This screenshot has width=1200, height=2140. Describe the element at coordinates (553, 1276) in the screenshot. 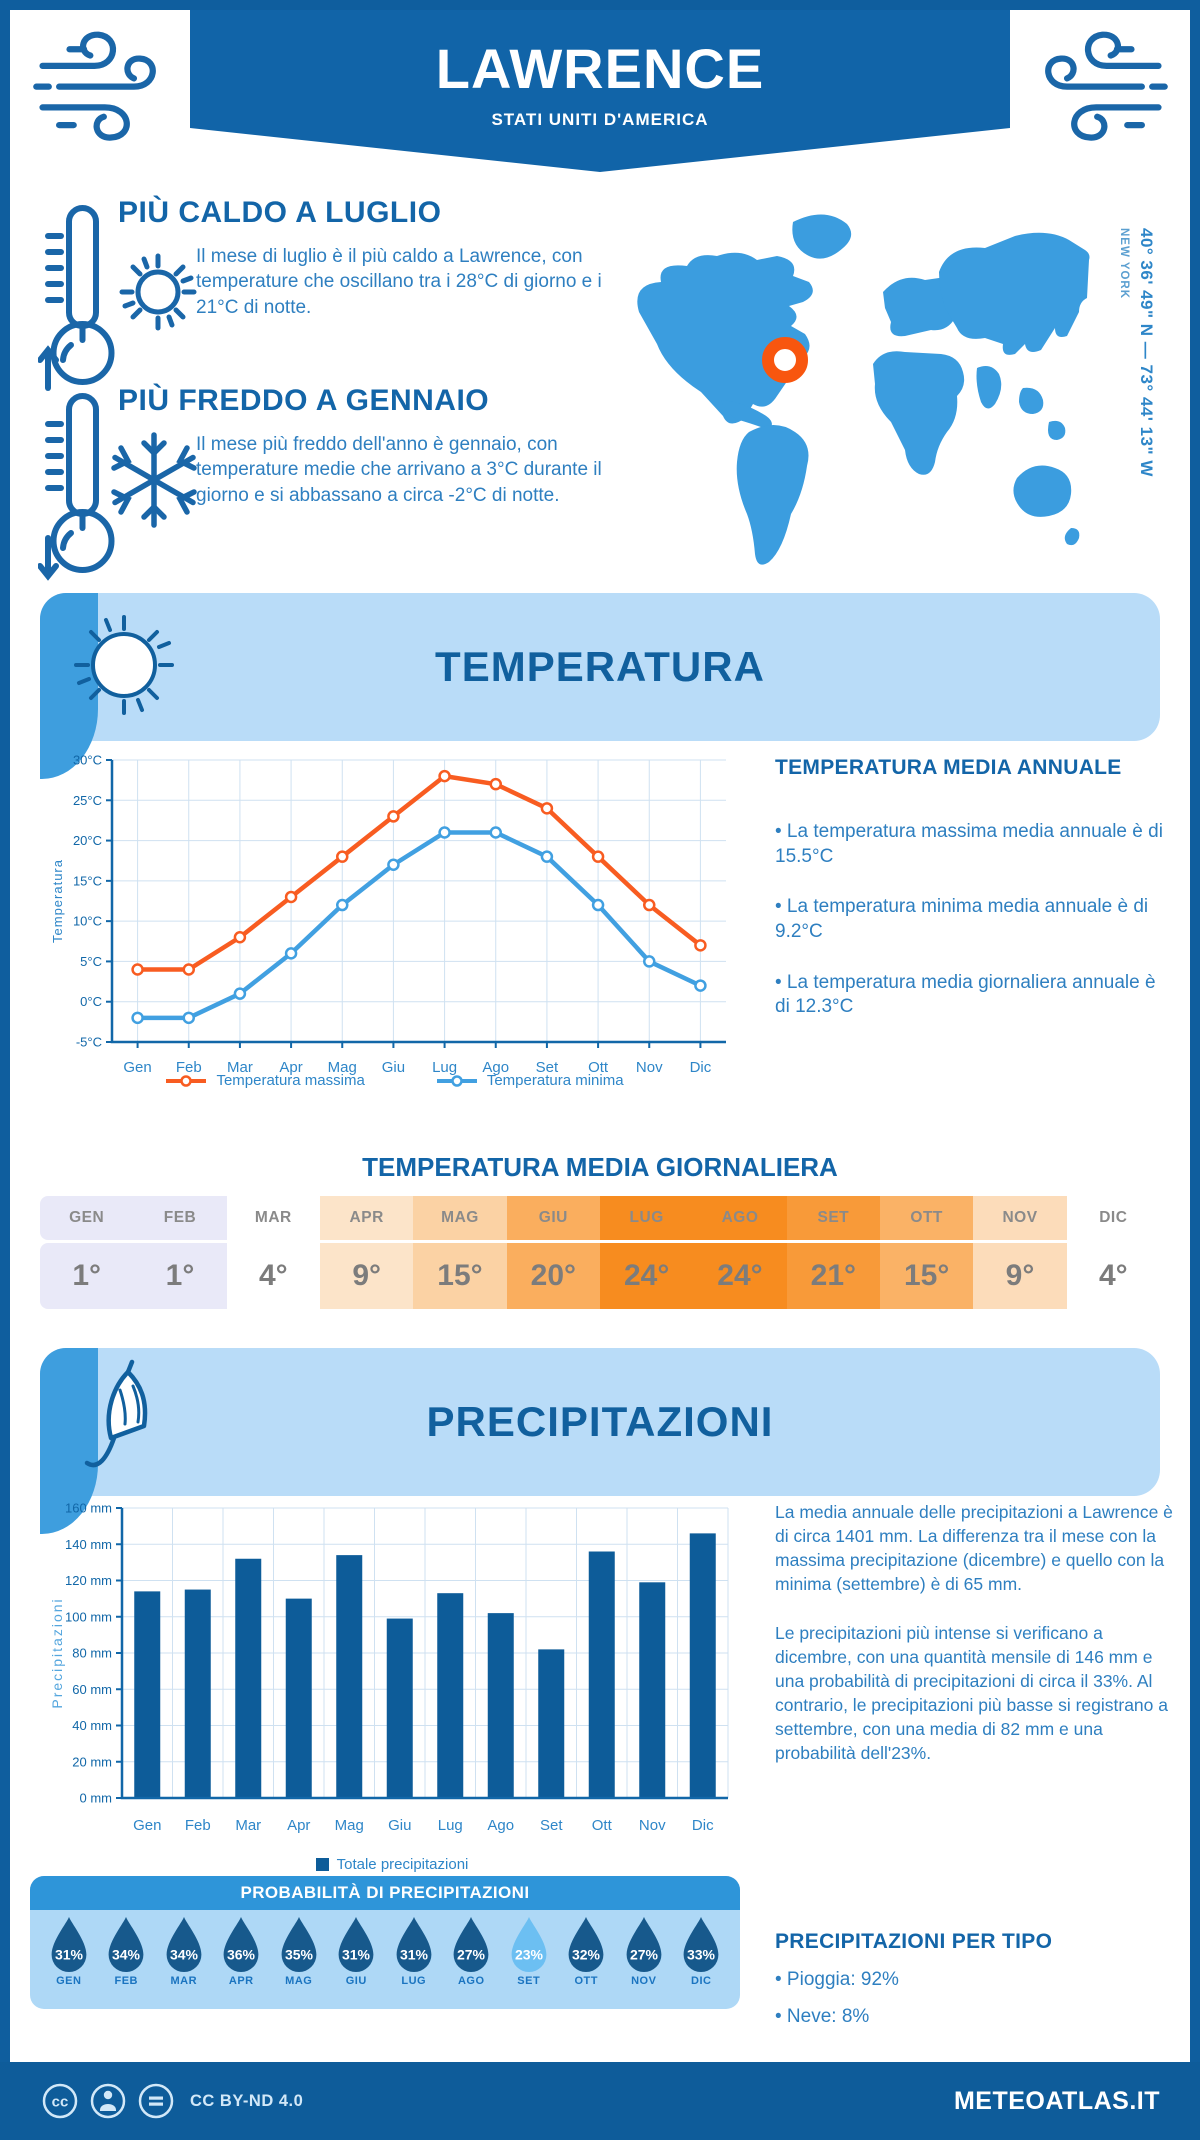

I see `table-value-cell: 20°` at that location.